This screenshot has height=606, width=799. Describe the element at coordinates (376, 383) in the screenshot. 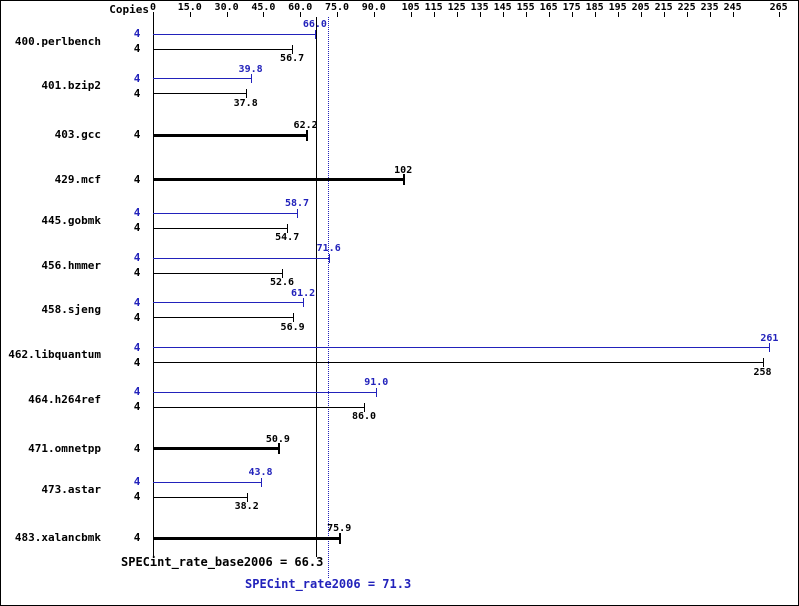

I see `peak-value-label: 91.0` at that location.